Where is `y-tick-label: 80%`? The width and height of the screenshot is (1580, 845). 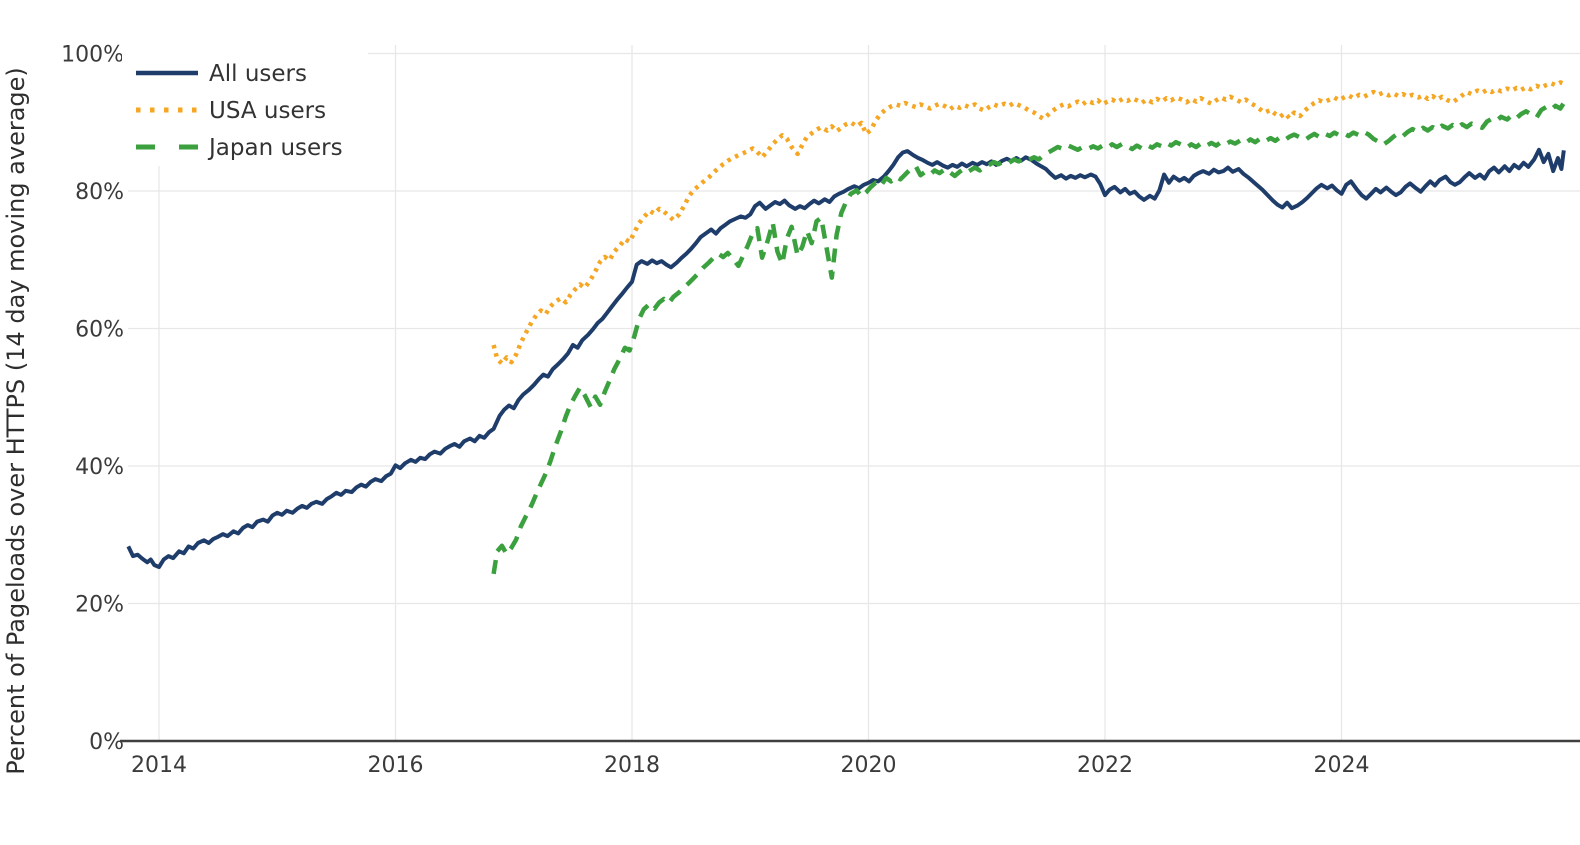
y-tick-label: 80% is located at coordinates (99, 192).